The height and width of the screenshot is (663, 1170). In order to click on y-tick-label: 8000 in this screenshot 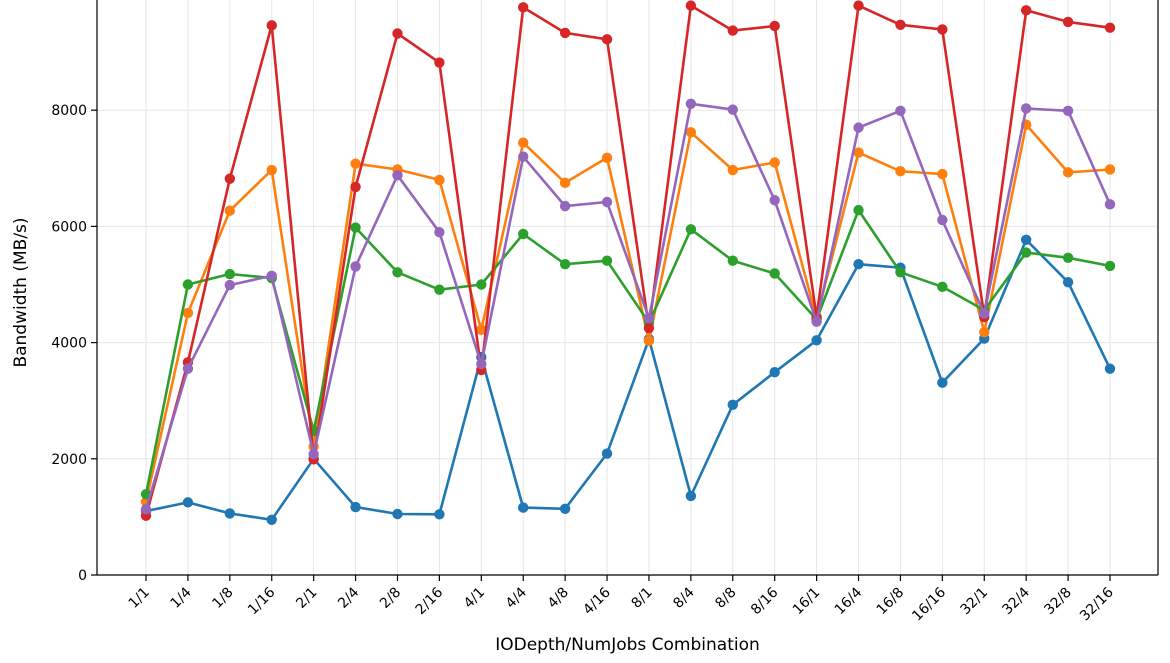, I will do `click(69, 111)`.